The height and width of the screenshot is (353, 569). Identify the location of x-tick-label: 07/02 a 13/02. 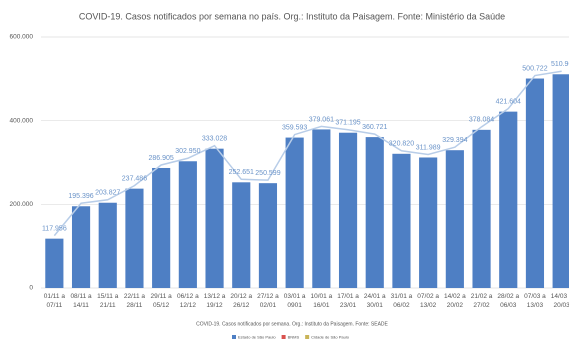
(428, 301).